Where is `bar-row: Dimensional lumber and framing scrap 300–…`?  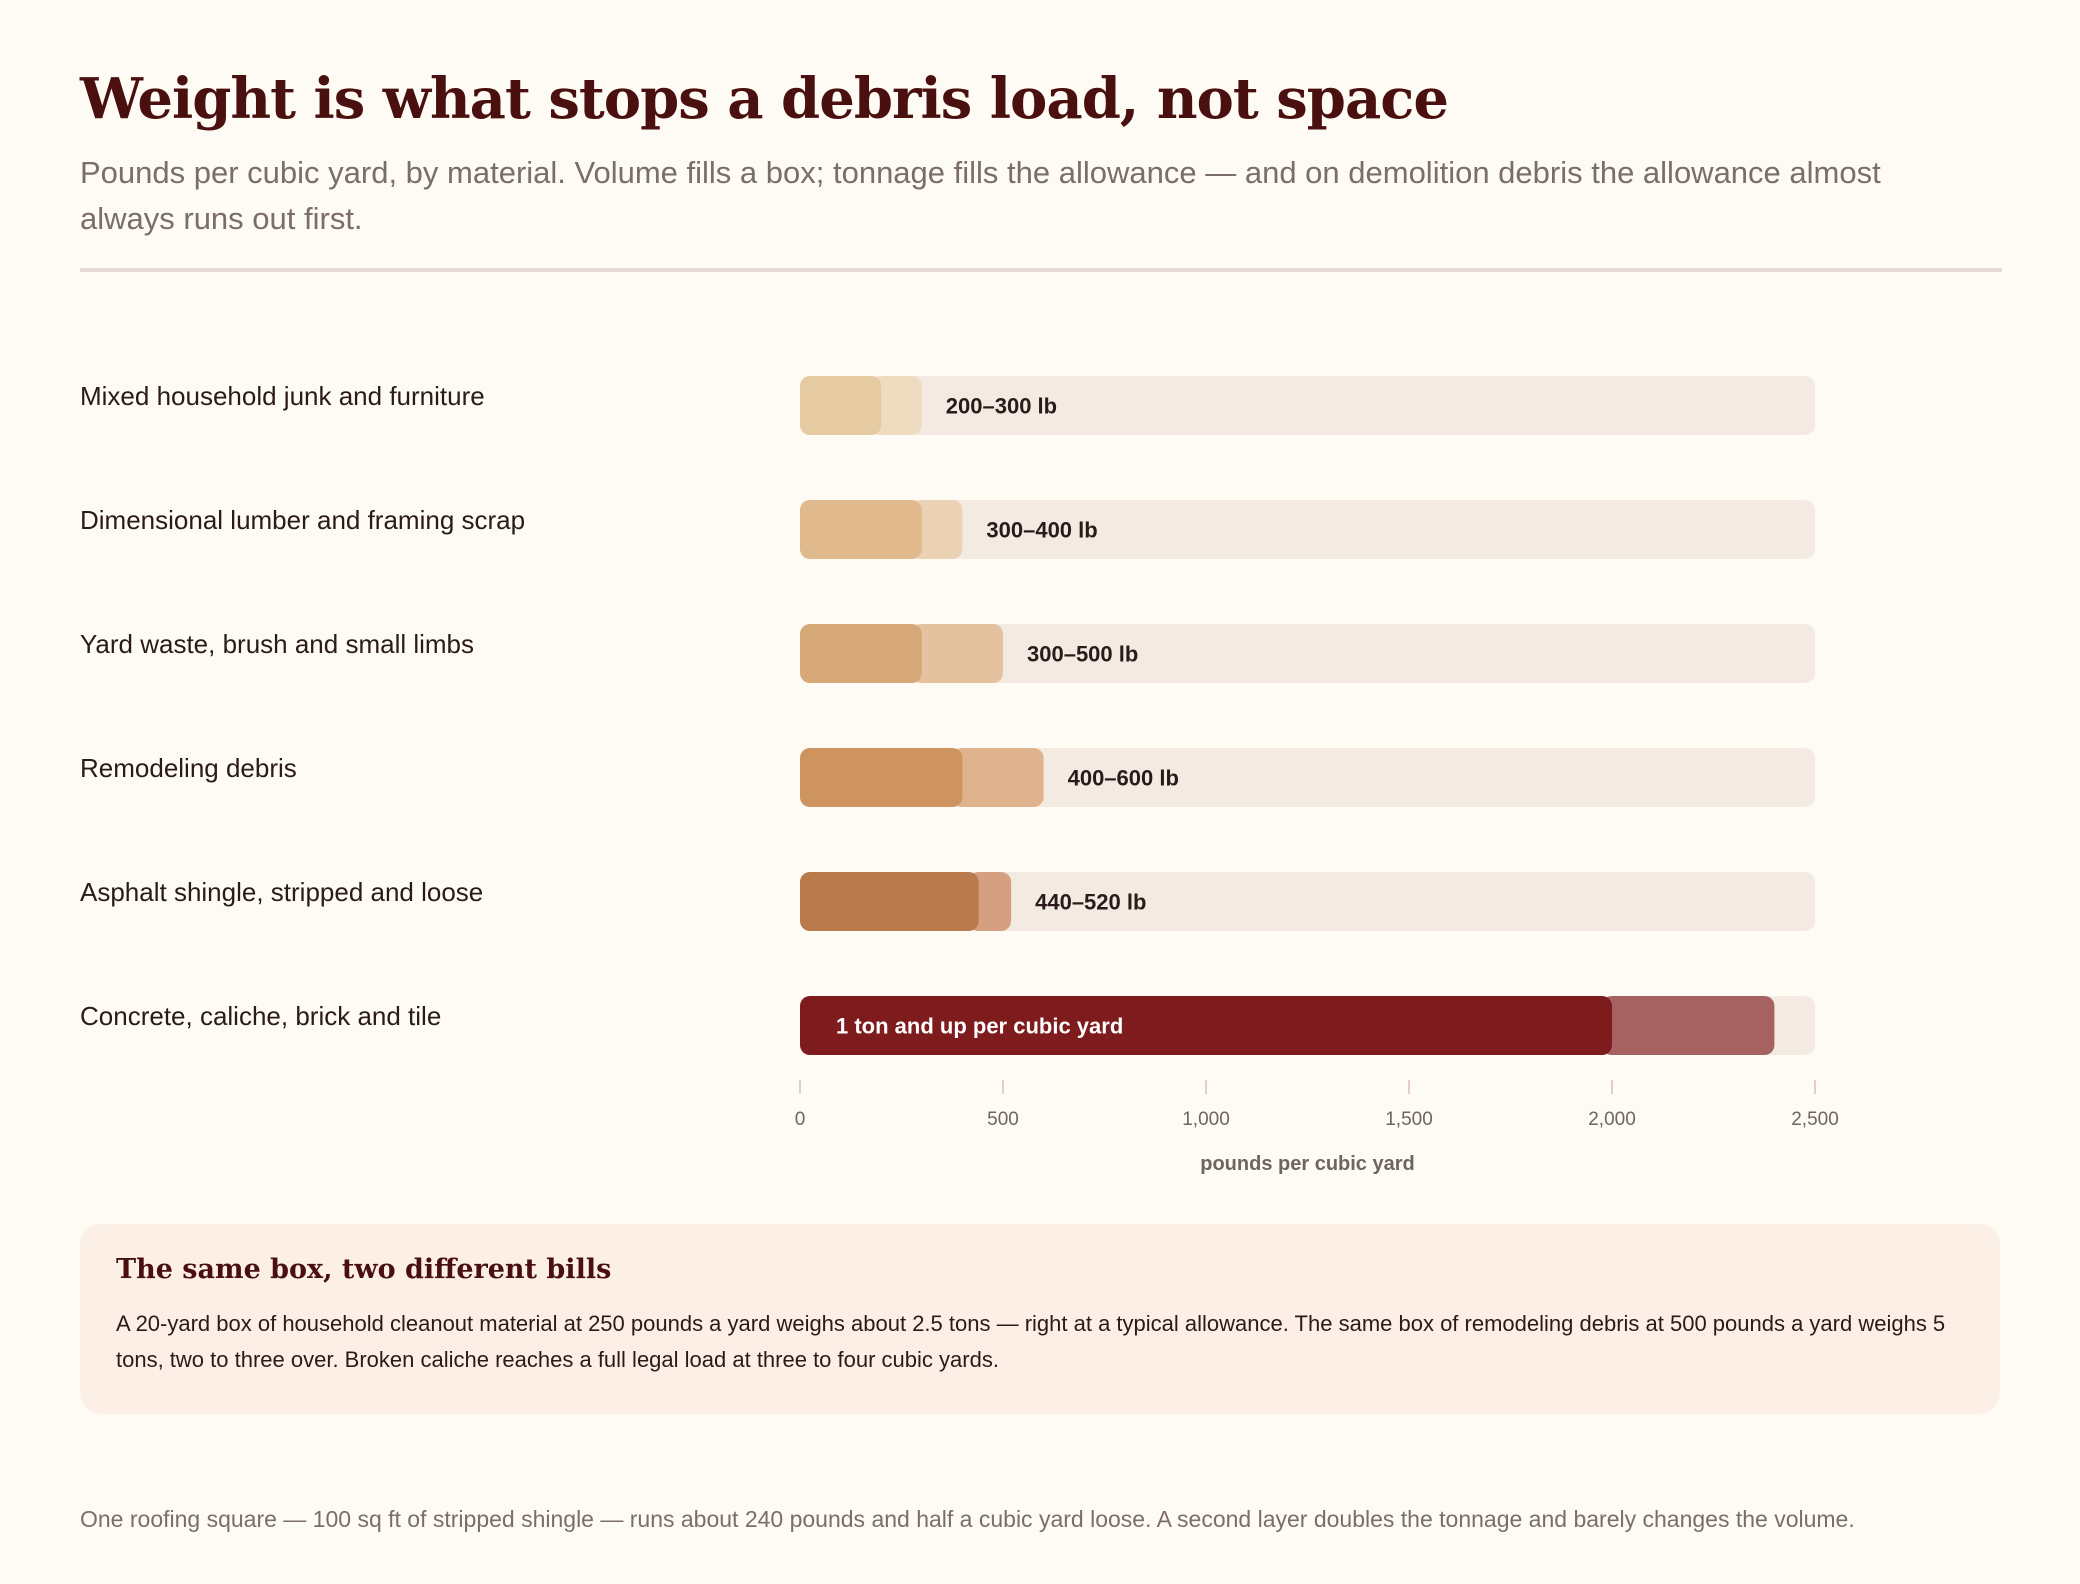 bar-row: Dimensional lumber and framing scrap 300–… is located at coordinates (947, 529).